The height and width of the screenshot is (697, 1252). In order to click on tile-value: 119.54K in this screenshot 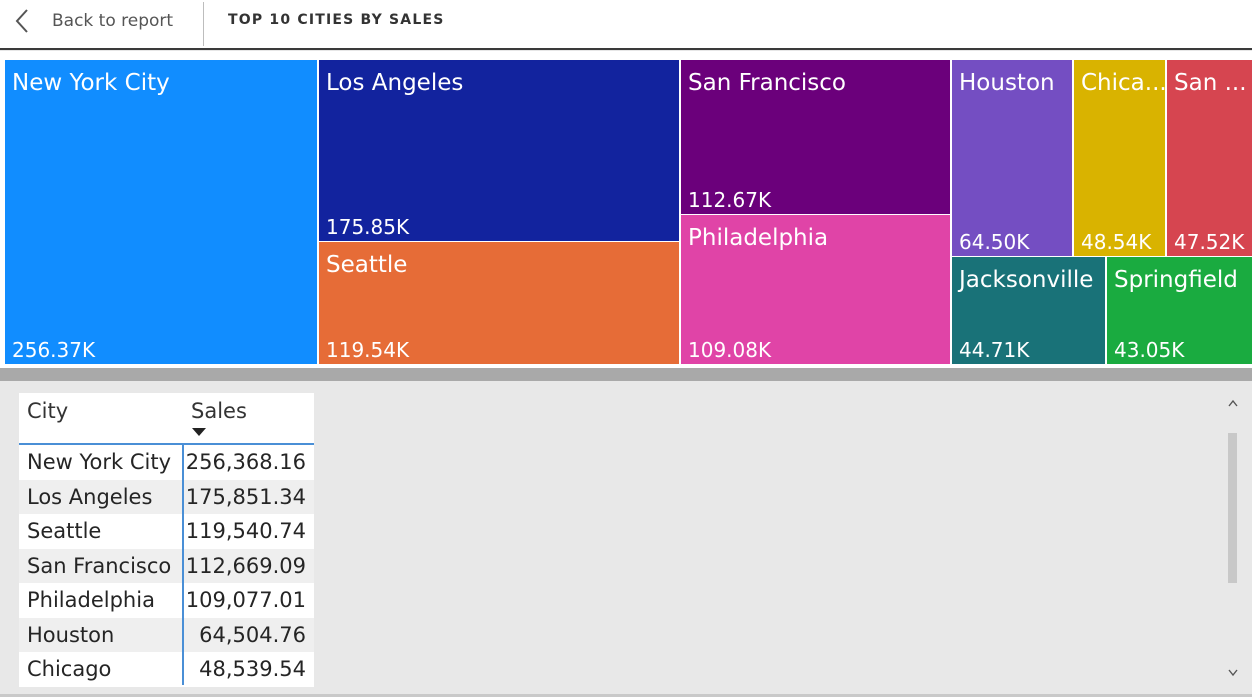, I will do `click(368, 350)`.